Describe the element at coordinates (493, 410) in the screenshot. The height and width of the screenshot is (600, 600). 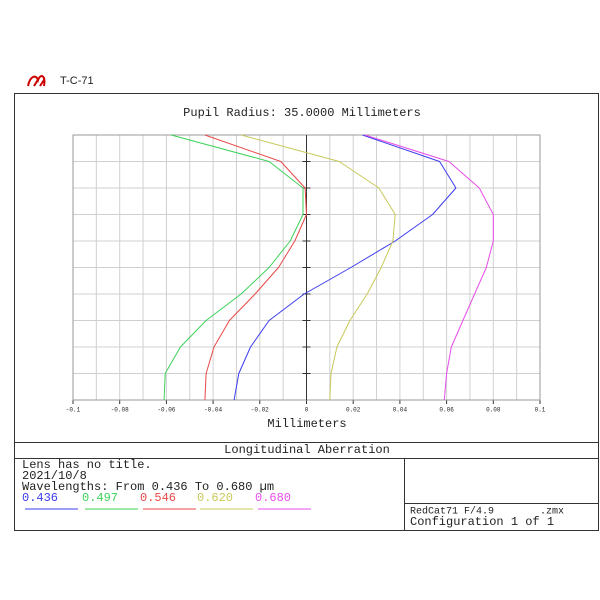
I see `x-tick-label: 0.08` at that location.